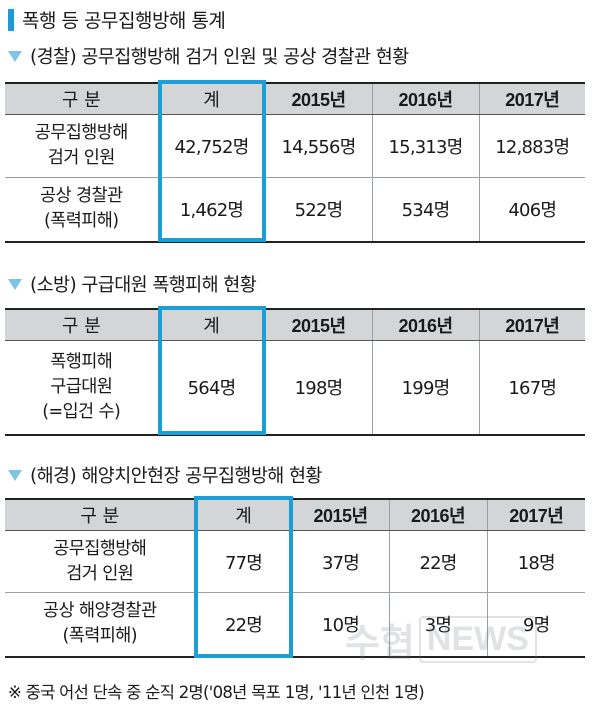 This screenshot has height=710, width=595. I want to click on cell-value: 9명, so click(535, 624).